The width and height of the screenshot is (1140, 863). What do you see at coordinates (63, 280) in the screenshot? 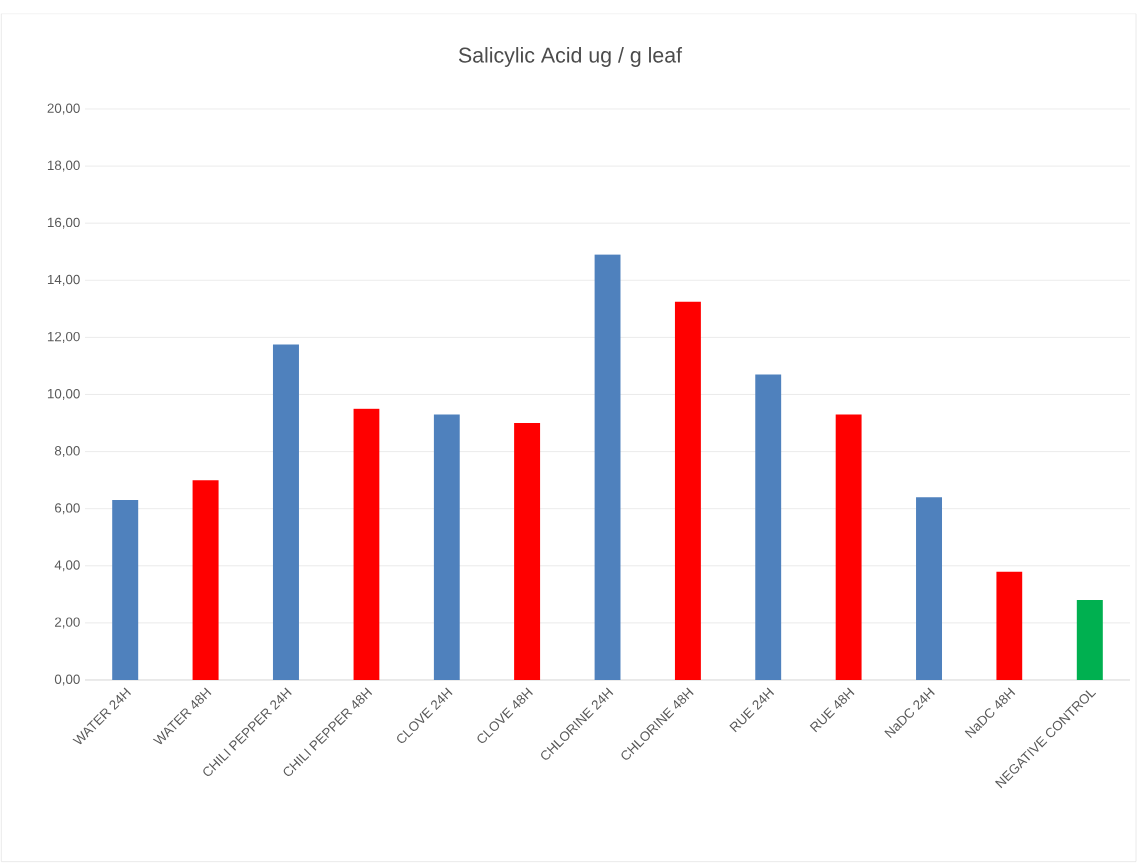
I see `y-tick-label: 14,00` at bounding box center [63, 280].